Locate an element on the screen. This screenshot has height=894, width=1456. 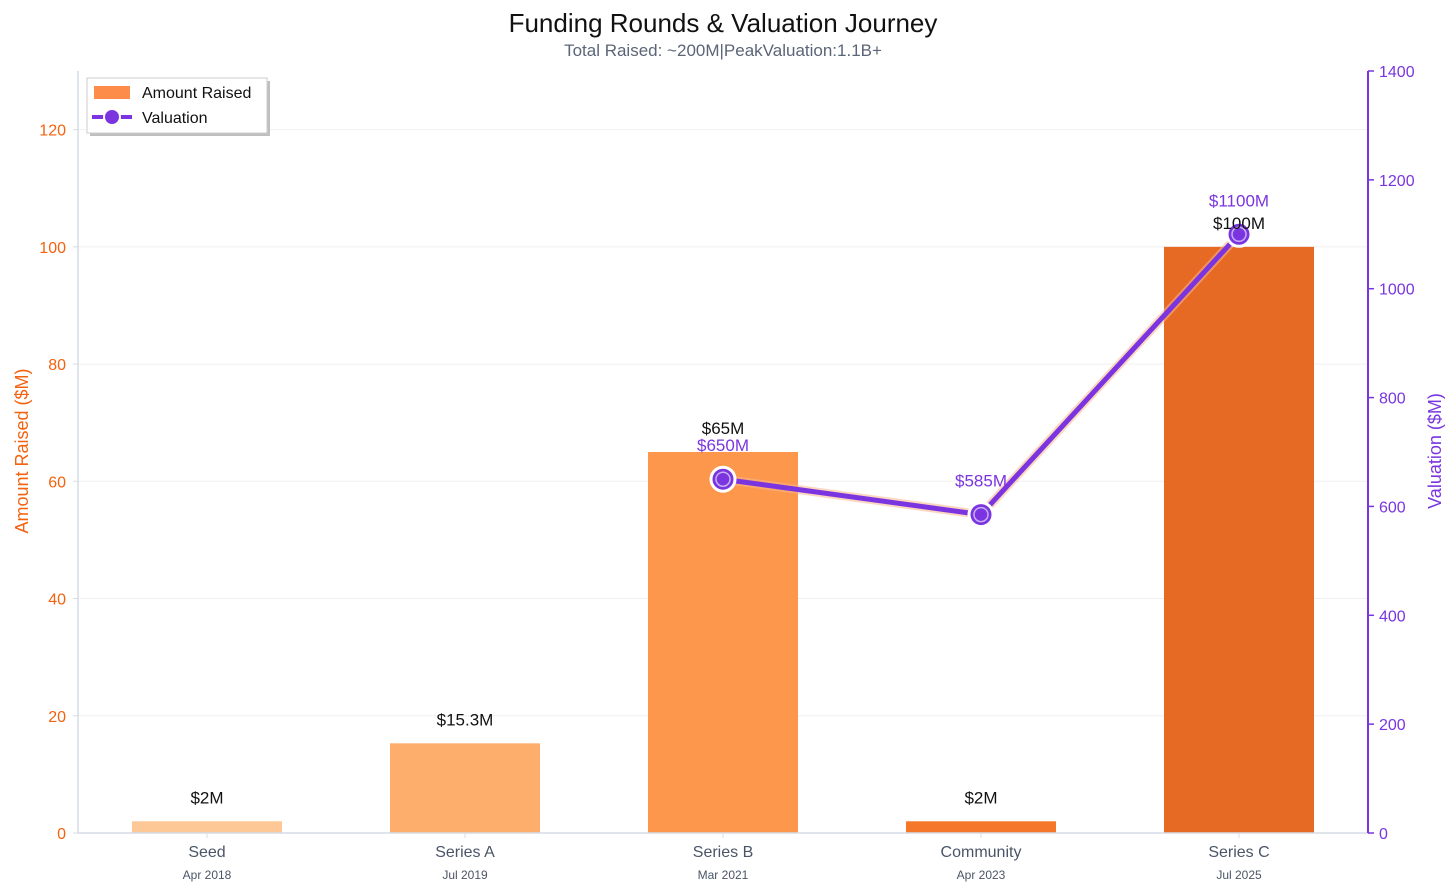
x-tick-label: Seed is located at coordinates (206, 852).